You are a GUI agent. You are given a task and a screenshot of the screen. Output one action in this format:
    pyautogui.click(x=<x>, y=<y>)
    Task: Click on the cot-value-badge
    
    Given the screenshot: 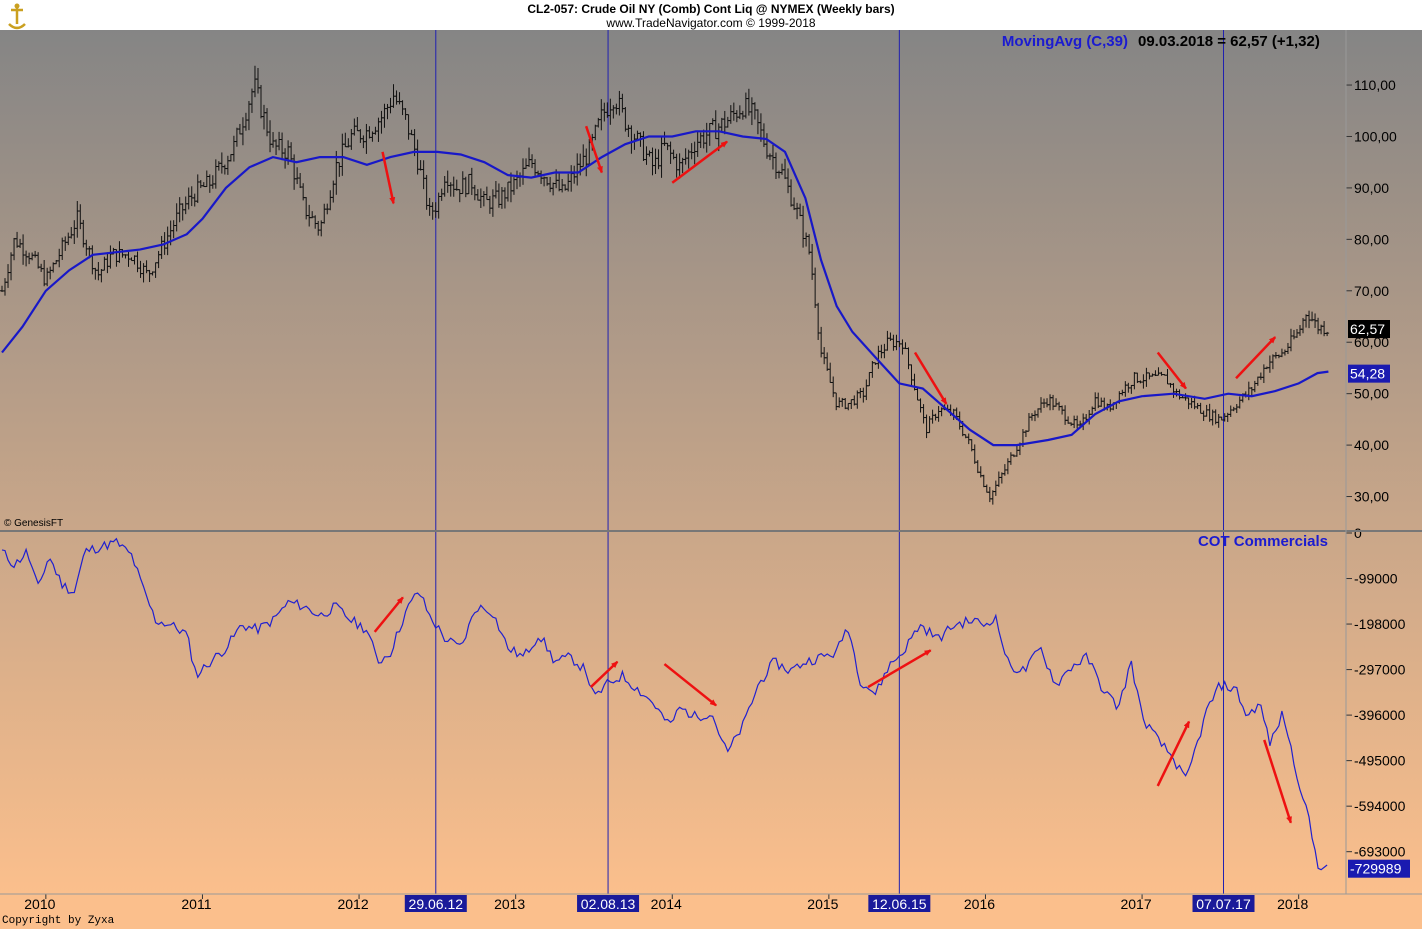 What is the action you would take?
    pyautogui.click(x=1379, y=868)
    